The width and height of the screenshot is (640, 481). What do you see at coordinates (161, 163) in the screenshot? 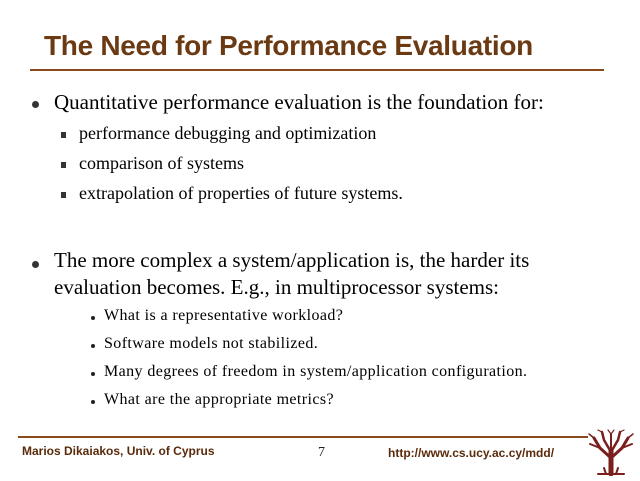
I see `bullet-1-sub-2: comparison of systems` at bounding box center [161, 163].